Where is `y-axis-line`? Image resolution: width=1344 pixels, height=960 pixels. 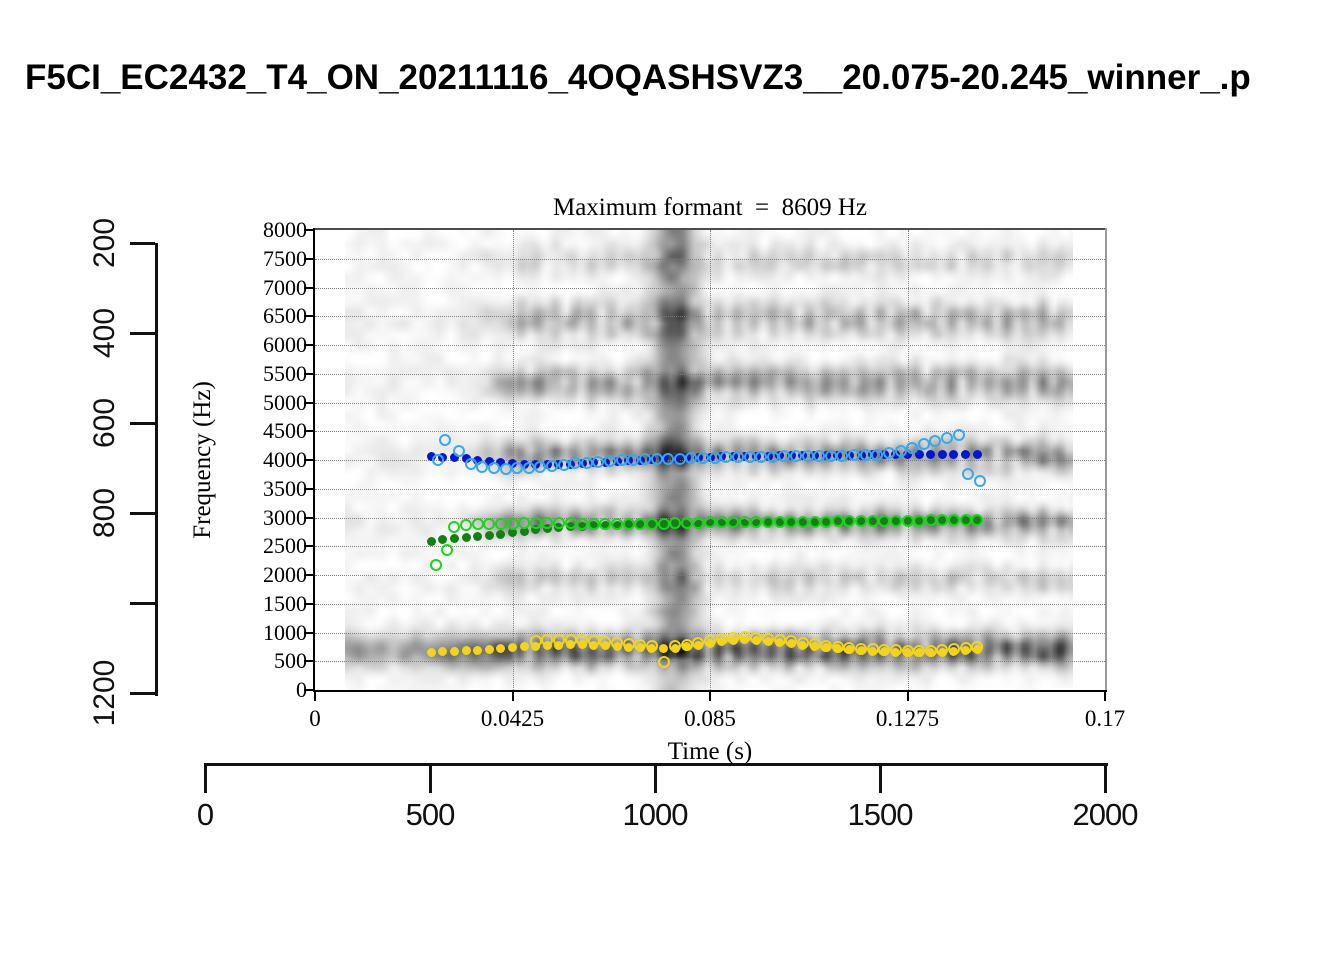 y-axis-line is located at coordinates (314, 460).